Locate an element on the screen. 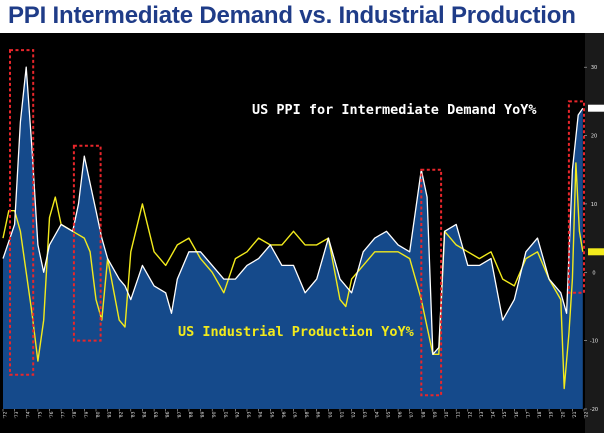 This screenshot has width=604, height=433. y-tick-label: 30 is located at coordinates (594, 68).